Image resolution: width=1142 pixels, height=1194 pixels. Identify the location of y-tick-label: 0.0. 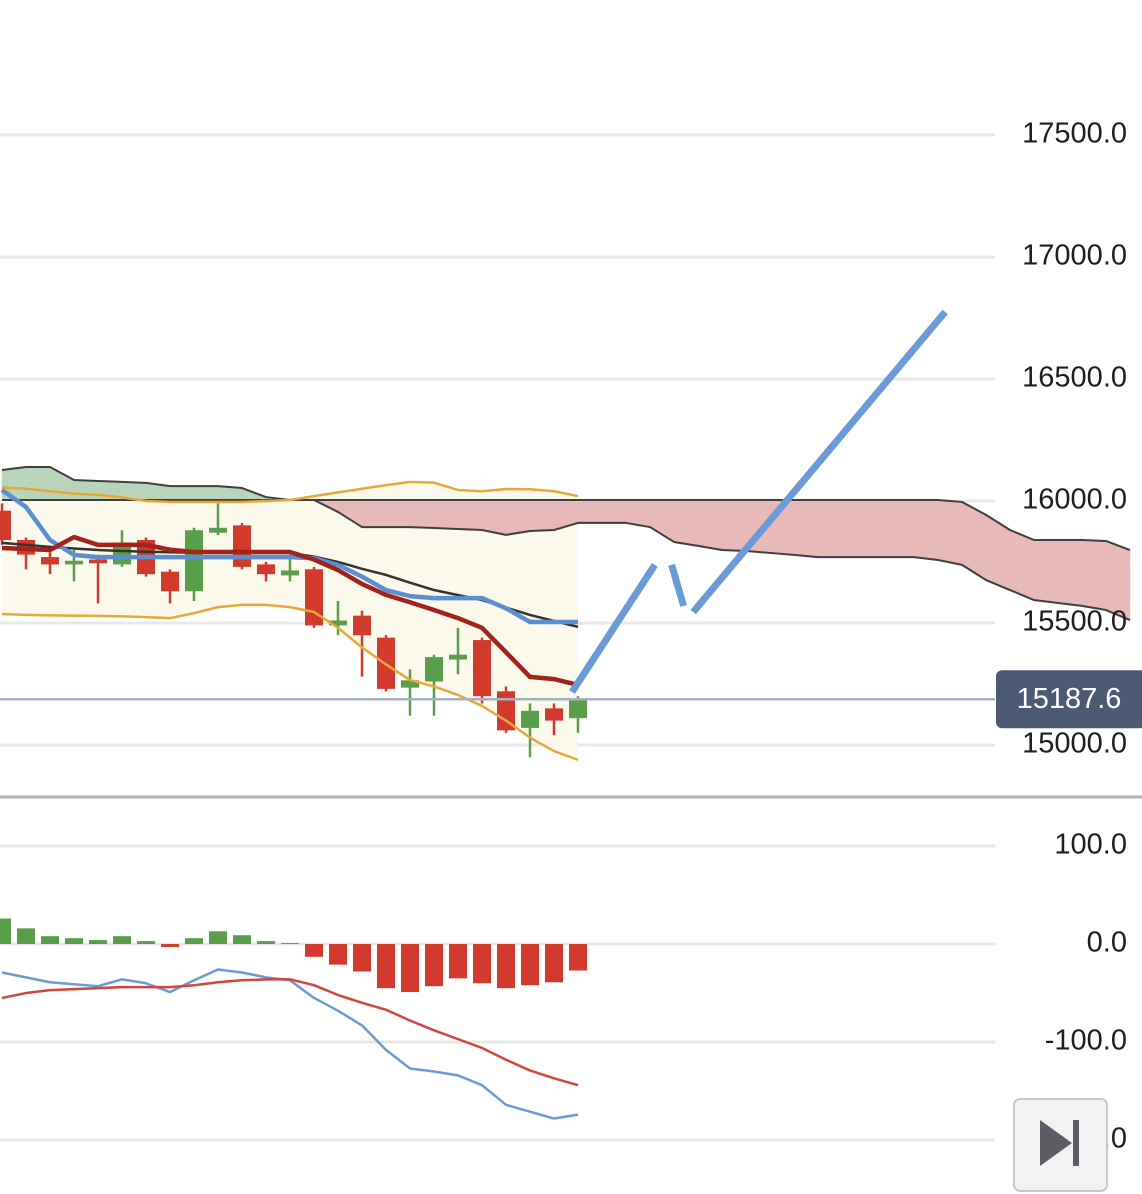
(1107, 943).